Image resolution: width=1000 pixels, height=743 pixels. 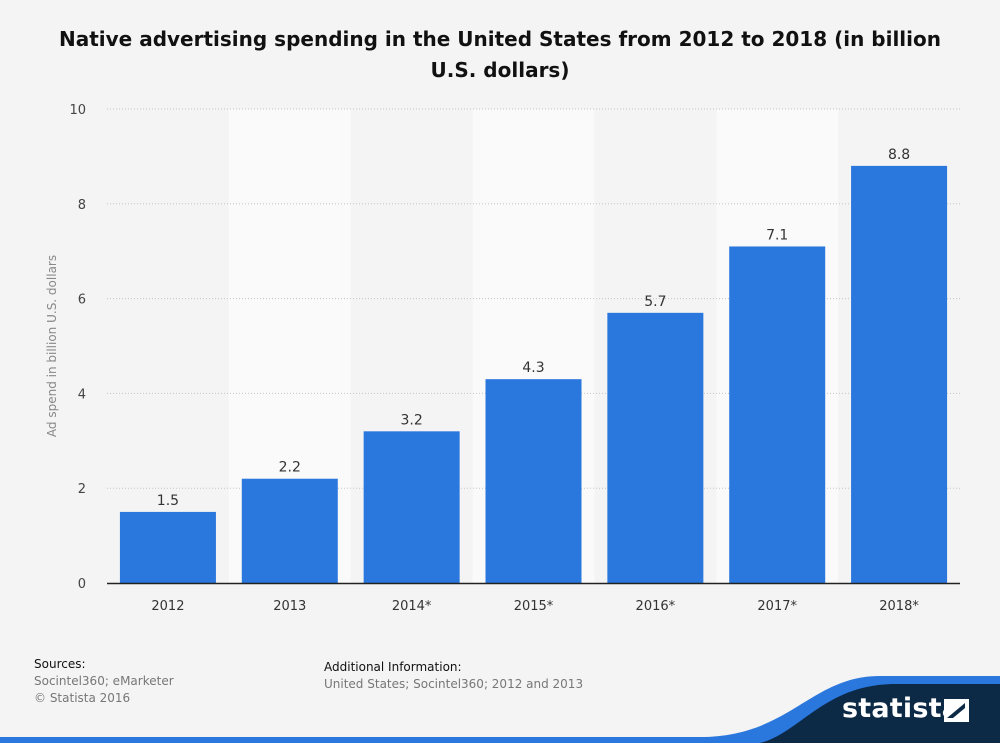 I want to click on y-tick-label: 6, so click(x=82, y=300).